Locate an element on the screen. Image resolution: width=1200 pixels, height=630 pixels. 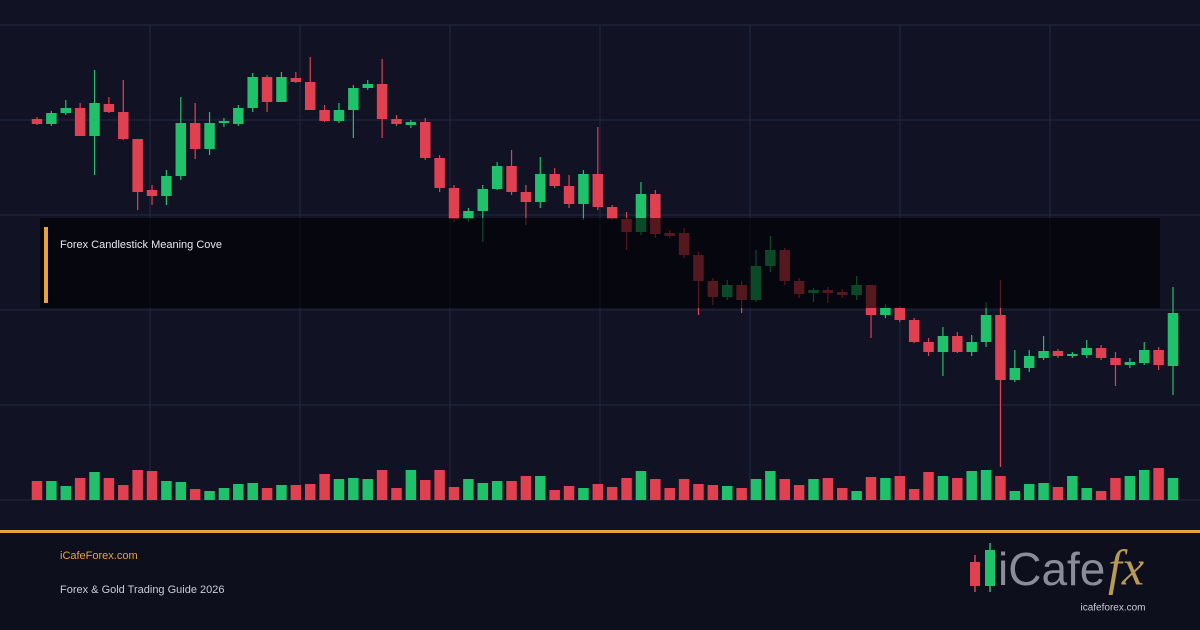
logo-url: icafeforex.com is located at coordinates (1112, 608).